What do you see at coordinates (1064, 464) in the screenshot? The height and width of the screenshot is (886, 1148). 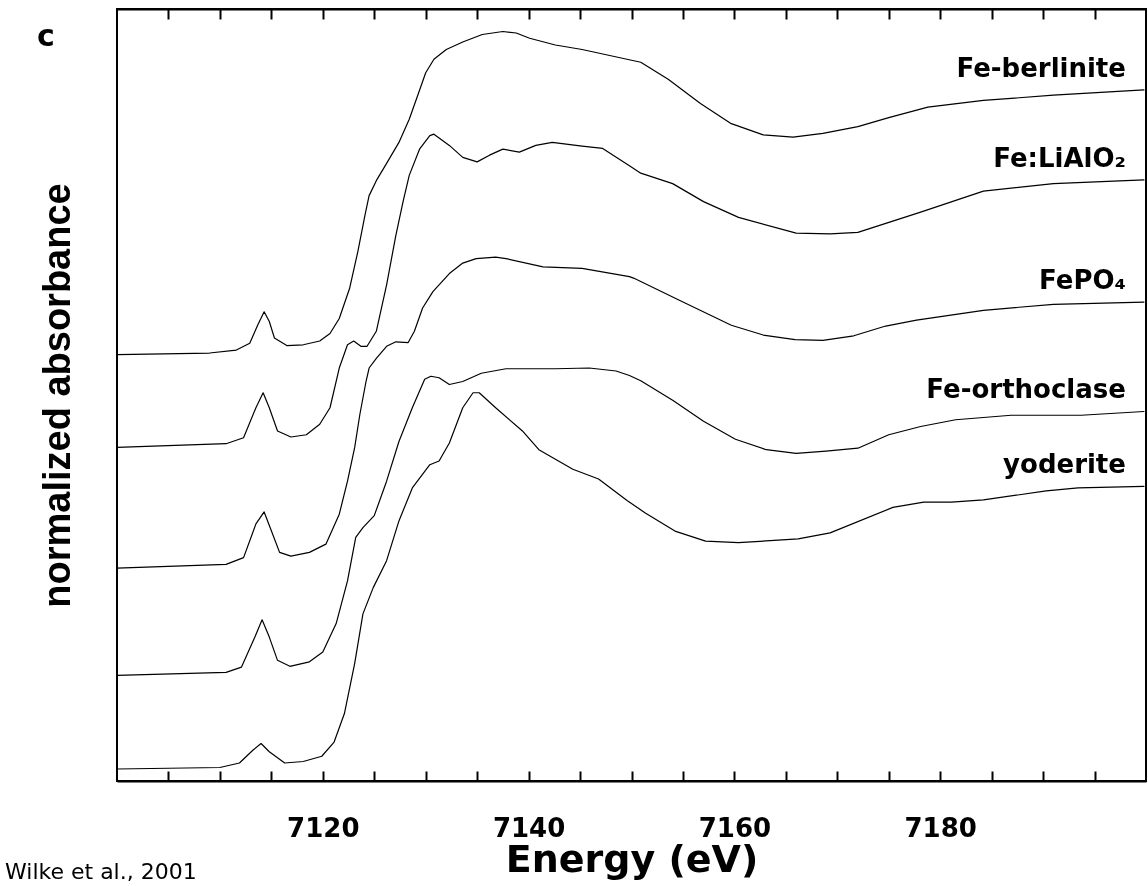 I see `series-label: yoderite` at bounding box center [1064, 464].